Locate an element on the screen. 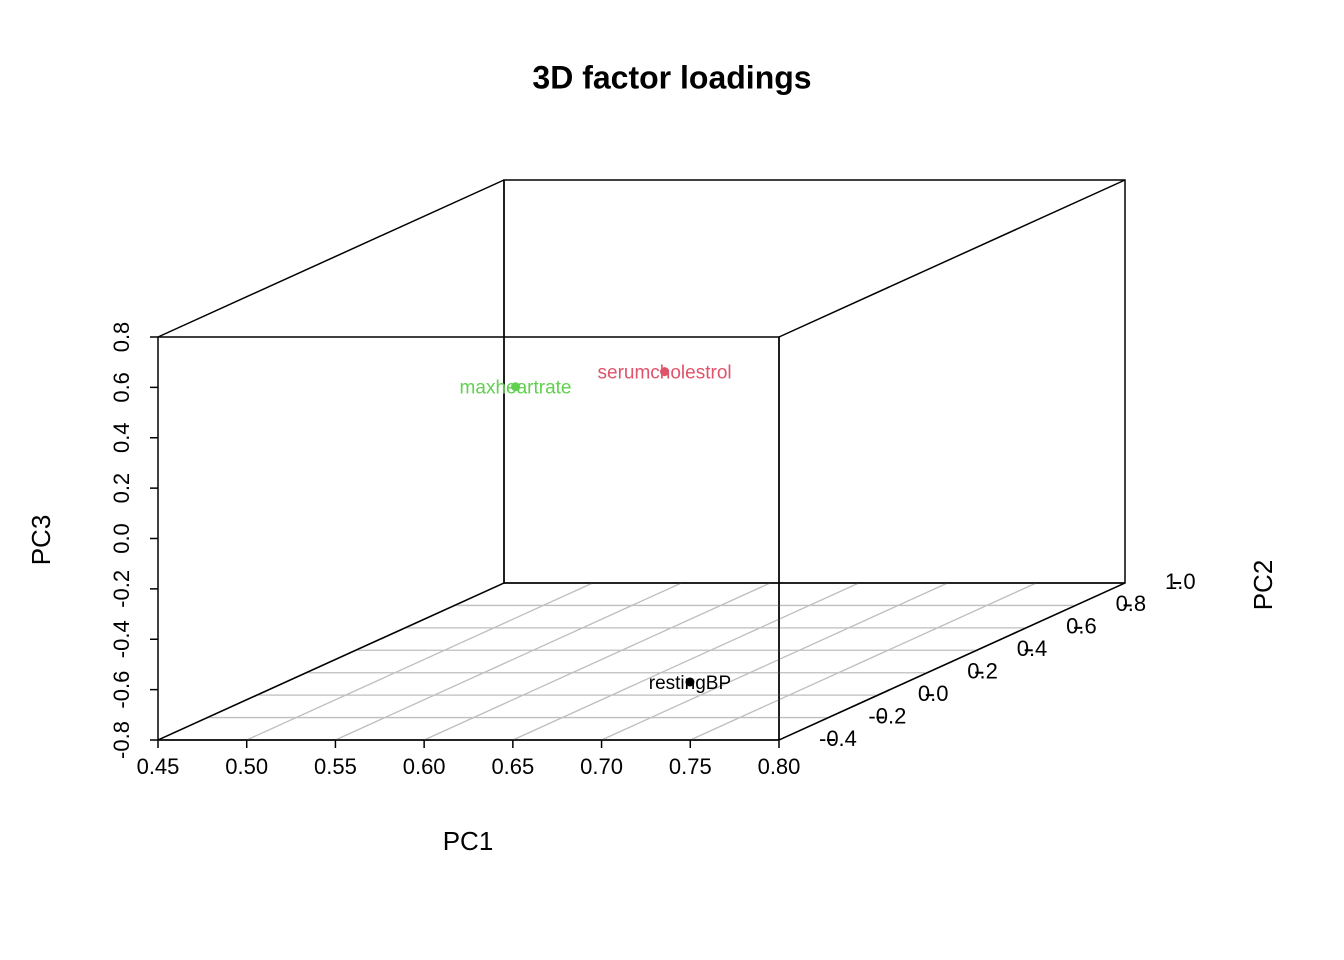 Image resolution: width=1344 pixels, height=960 pixels. y-tick-label: 0.8 is located at coordinates (1131, 603).